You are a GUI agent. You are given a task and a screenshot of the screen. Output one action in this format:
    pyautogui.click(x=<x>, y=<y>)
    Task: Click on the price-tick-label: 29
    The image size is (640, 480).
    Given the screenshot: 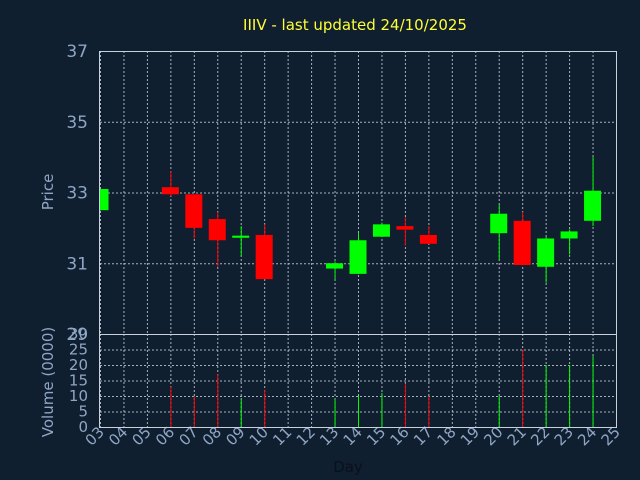 What is the action you would take?
    pyautogui.click(x=77, y=335)
    